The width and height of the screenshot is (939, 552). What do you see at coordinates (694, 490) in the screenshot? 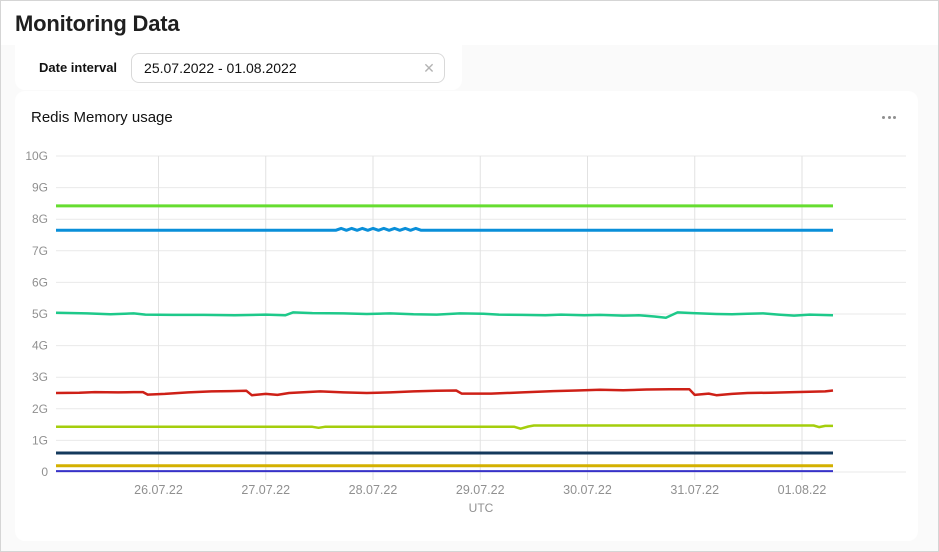
I see `svg-text: 31.07.22` at bounding box center [694, 490].